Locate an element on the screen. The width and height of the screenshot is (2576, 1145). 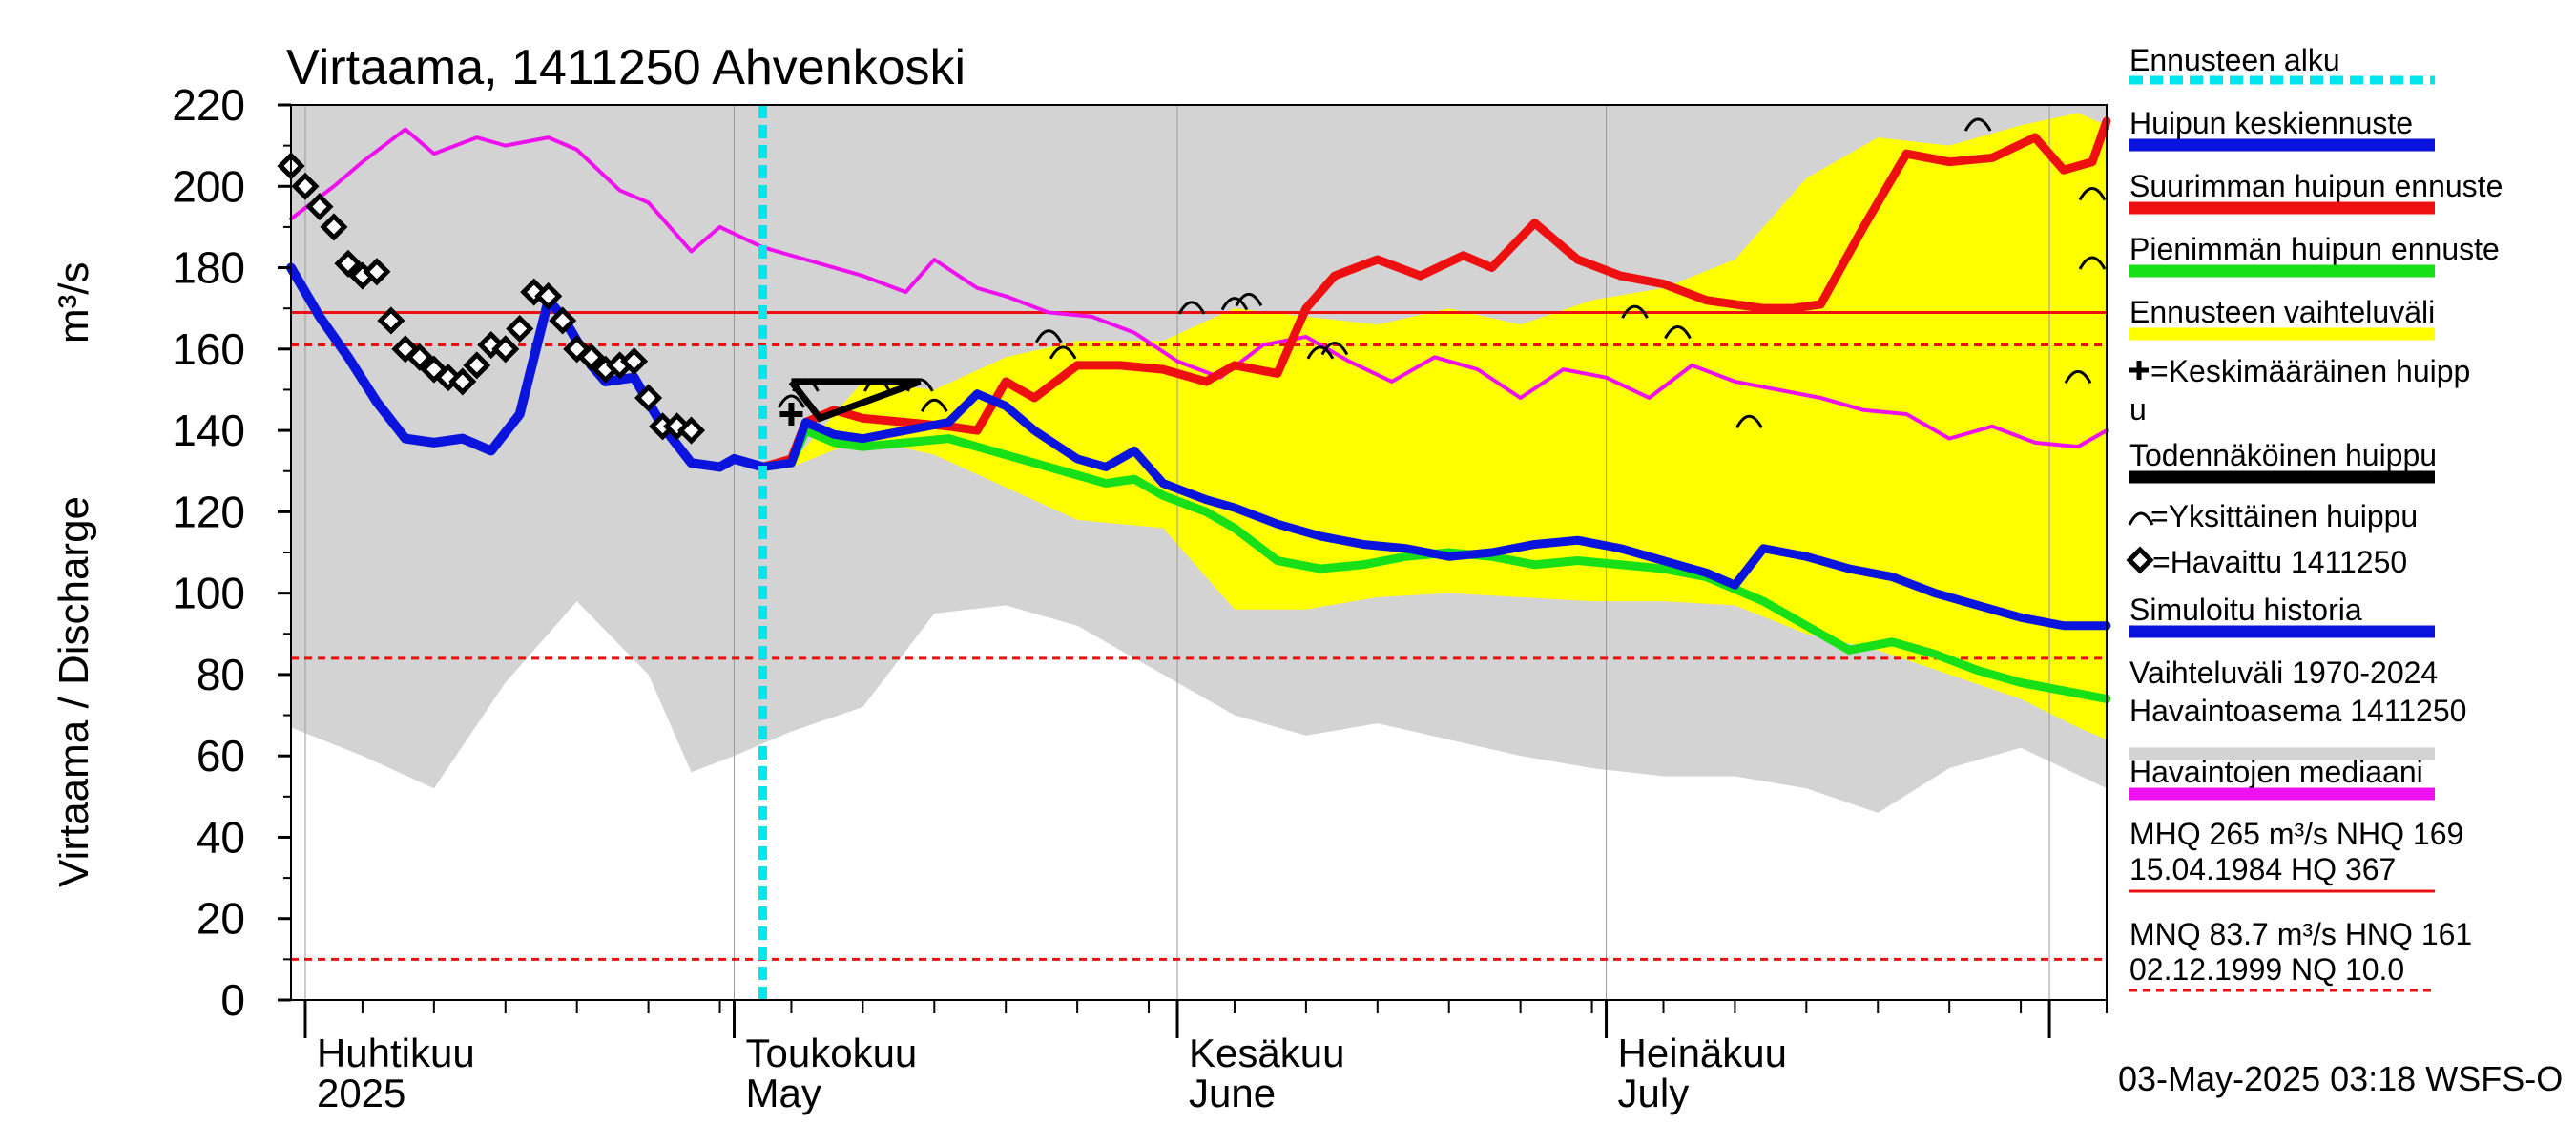
y-tick-label: 40 is located at coordinates (221, 837).